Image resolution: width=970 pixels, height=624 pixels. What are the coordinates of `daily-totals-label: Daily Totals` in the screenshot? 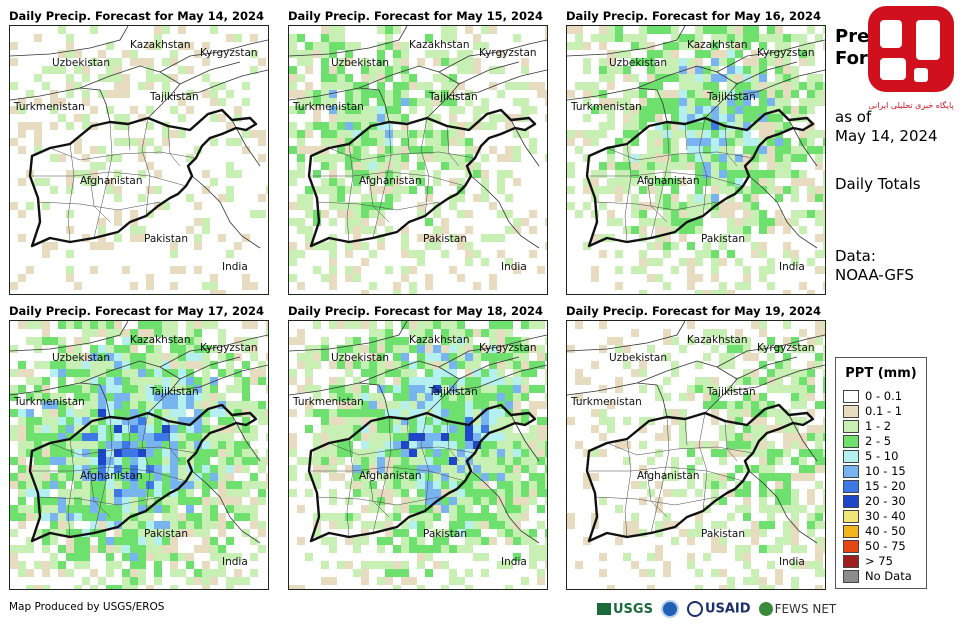 It's located at (878, 184).